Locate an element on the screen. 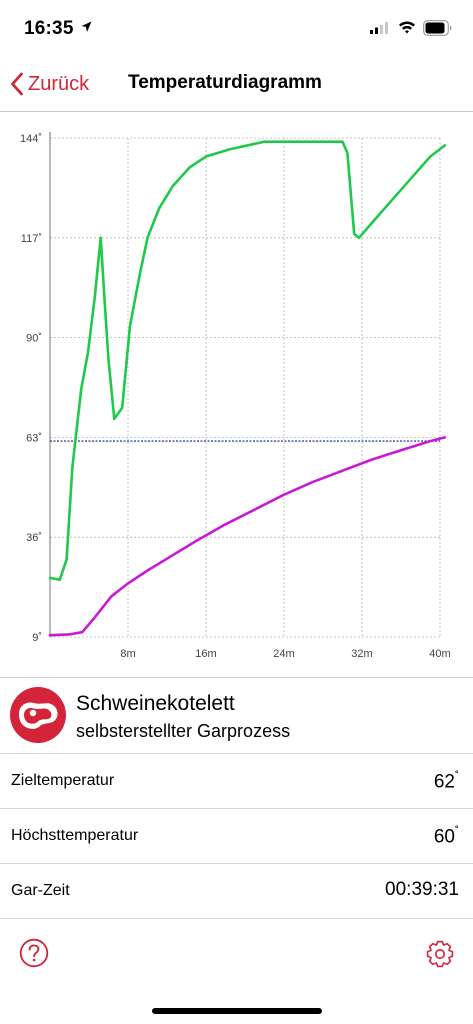 Image resolution: width=473 pixels, height=1024 pixels. y-tick-label: 63˚ is located at coordinates (34, 438).